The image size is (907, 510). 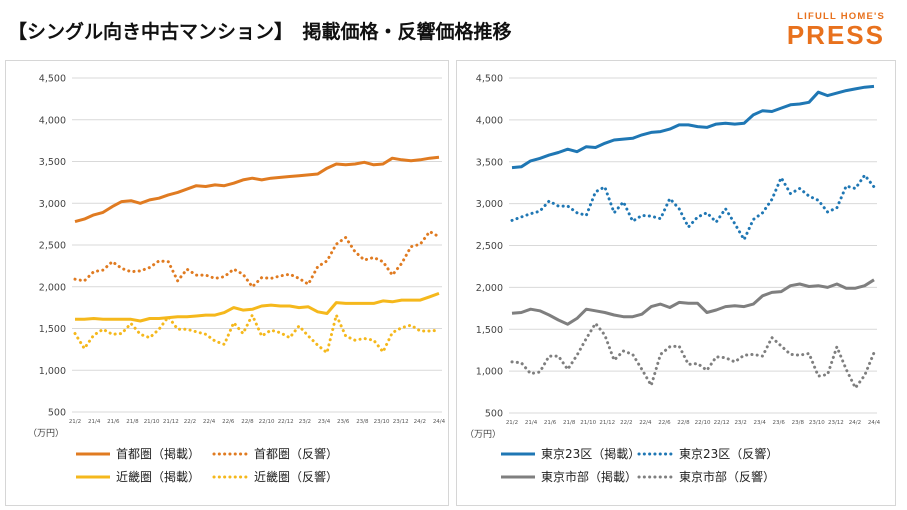 What do you see at coordinates (835, 35) in the screenshot?
I see `logo-wordmark: PRESS` at bounding box center [835, 35].